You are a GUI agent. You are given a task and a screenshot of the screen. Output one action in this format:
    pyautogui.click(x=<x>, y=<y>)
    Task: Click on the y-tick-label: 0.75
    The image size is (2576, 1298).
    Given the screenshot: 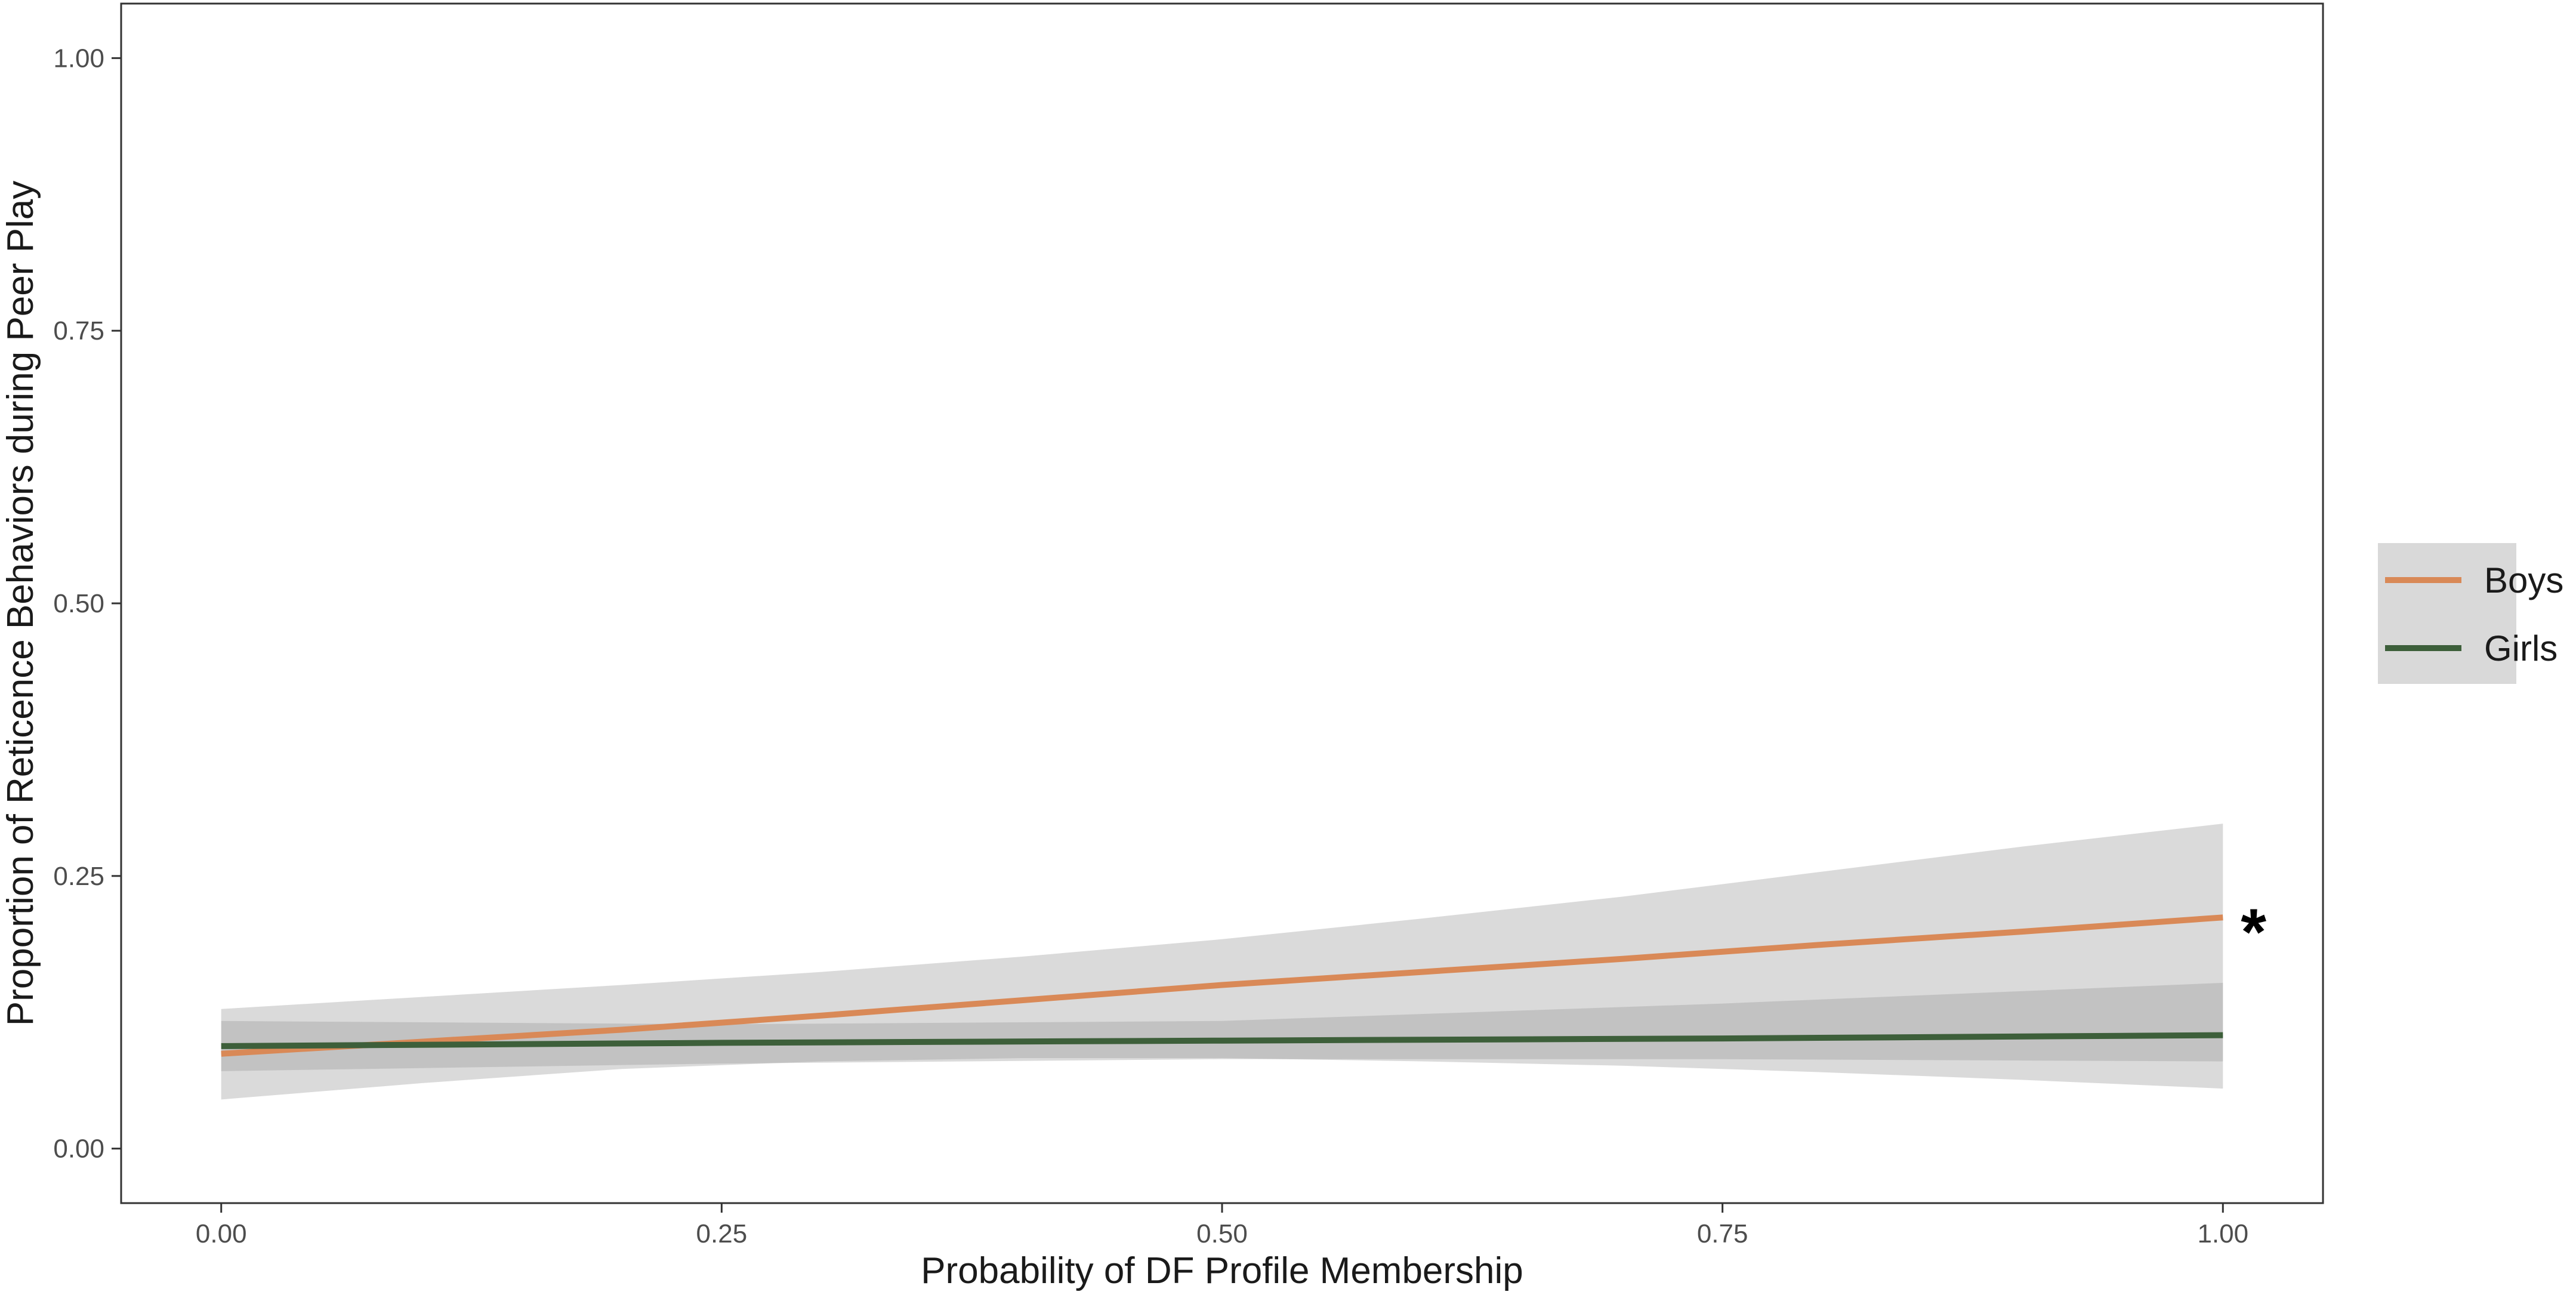 What is the action you would take?
    pyautogui.click(x=78, y=331)
    